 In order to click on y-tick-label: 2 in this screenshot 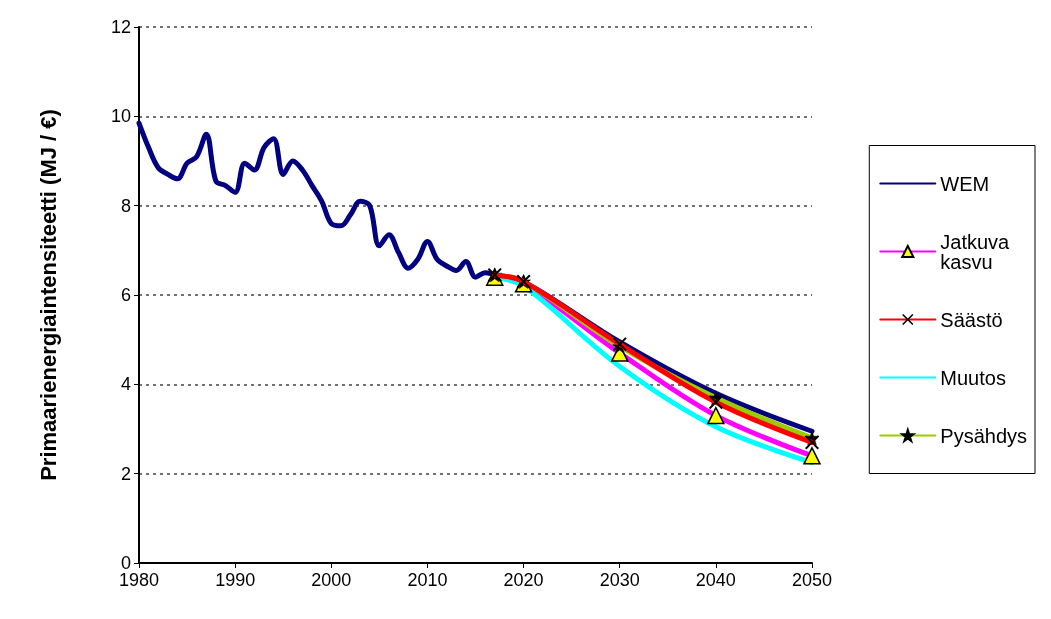, I will do `click(125, 473)`.